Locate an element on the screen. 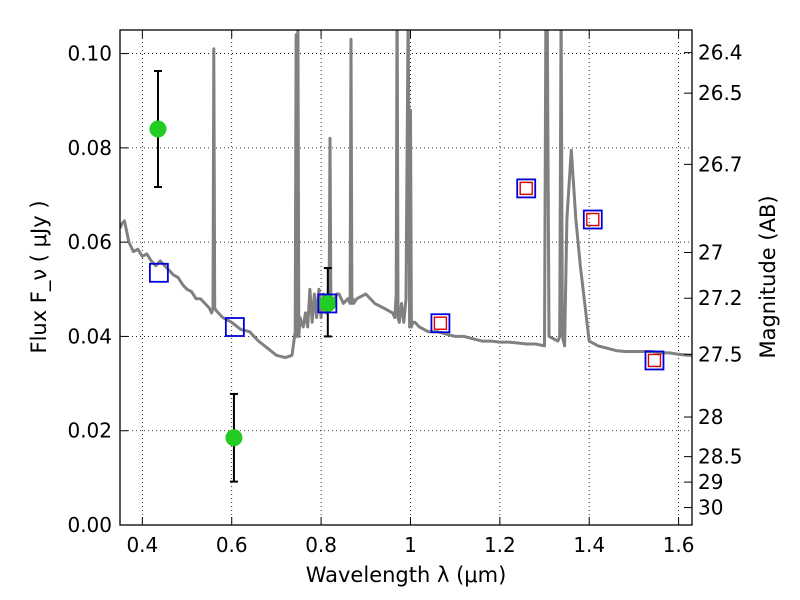 The image size is (800, 600). right-tick-label: 28.5 is located at coordinates (720, 457).